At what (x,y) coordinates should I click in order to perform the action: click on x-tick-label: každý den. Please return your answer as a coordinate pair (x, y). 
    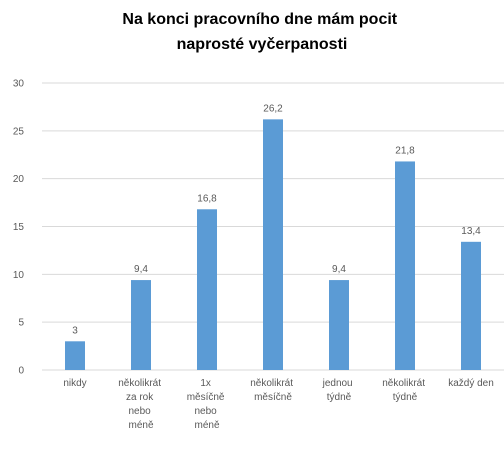
    Looking at the image, I should click on (471, 383).